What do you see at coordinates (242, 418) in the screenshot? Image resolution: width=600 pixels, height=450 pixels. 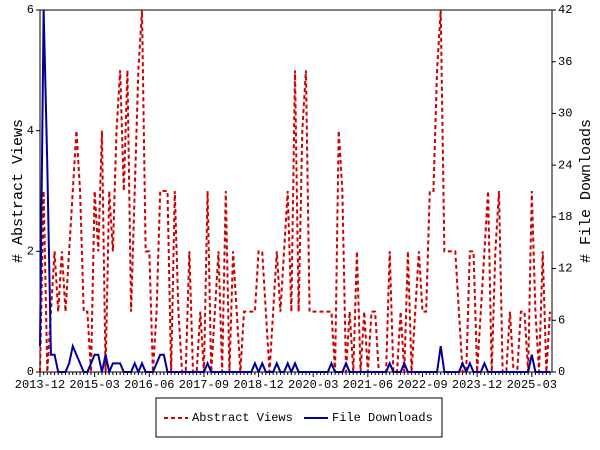 I see `legend-label: Abstract Views` at bounding box center [242, 418].